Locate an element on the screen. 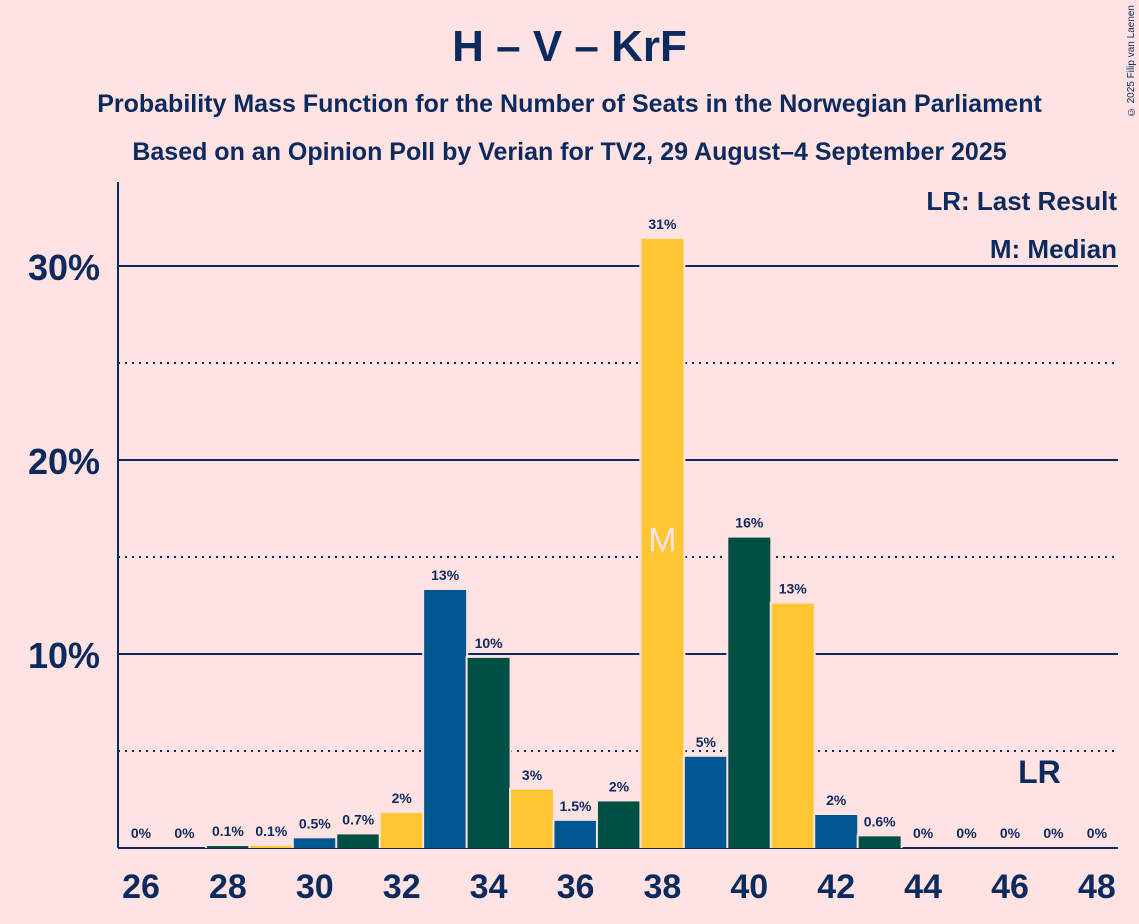  x-tick-label: 44 is located at coordinates (923, 887).